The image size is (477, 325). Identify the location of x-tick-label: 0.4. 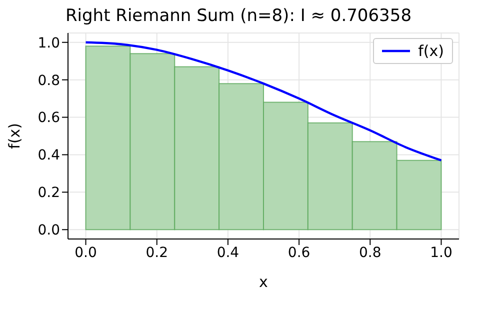
(228, 252).